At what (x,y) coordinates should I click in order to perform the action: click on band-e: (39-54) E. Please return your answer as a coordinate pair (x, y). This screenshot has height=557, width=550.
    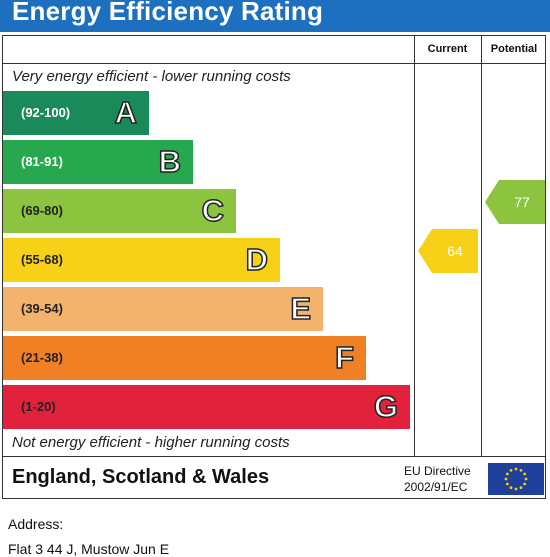
    Looking at the image, I should click on (163, 309).